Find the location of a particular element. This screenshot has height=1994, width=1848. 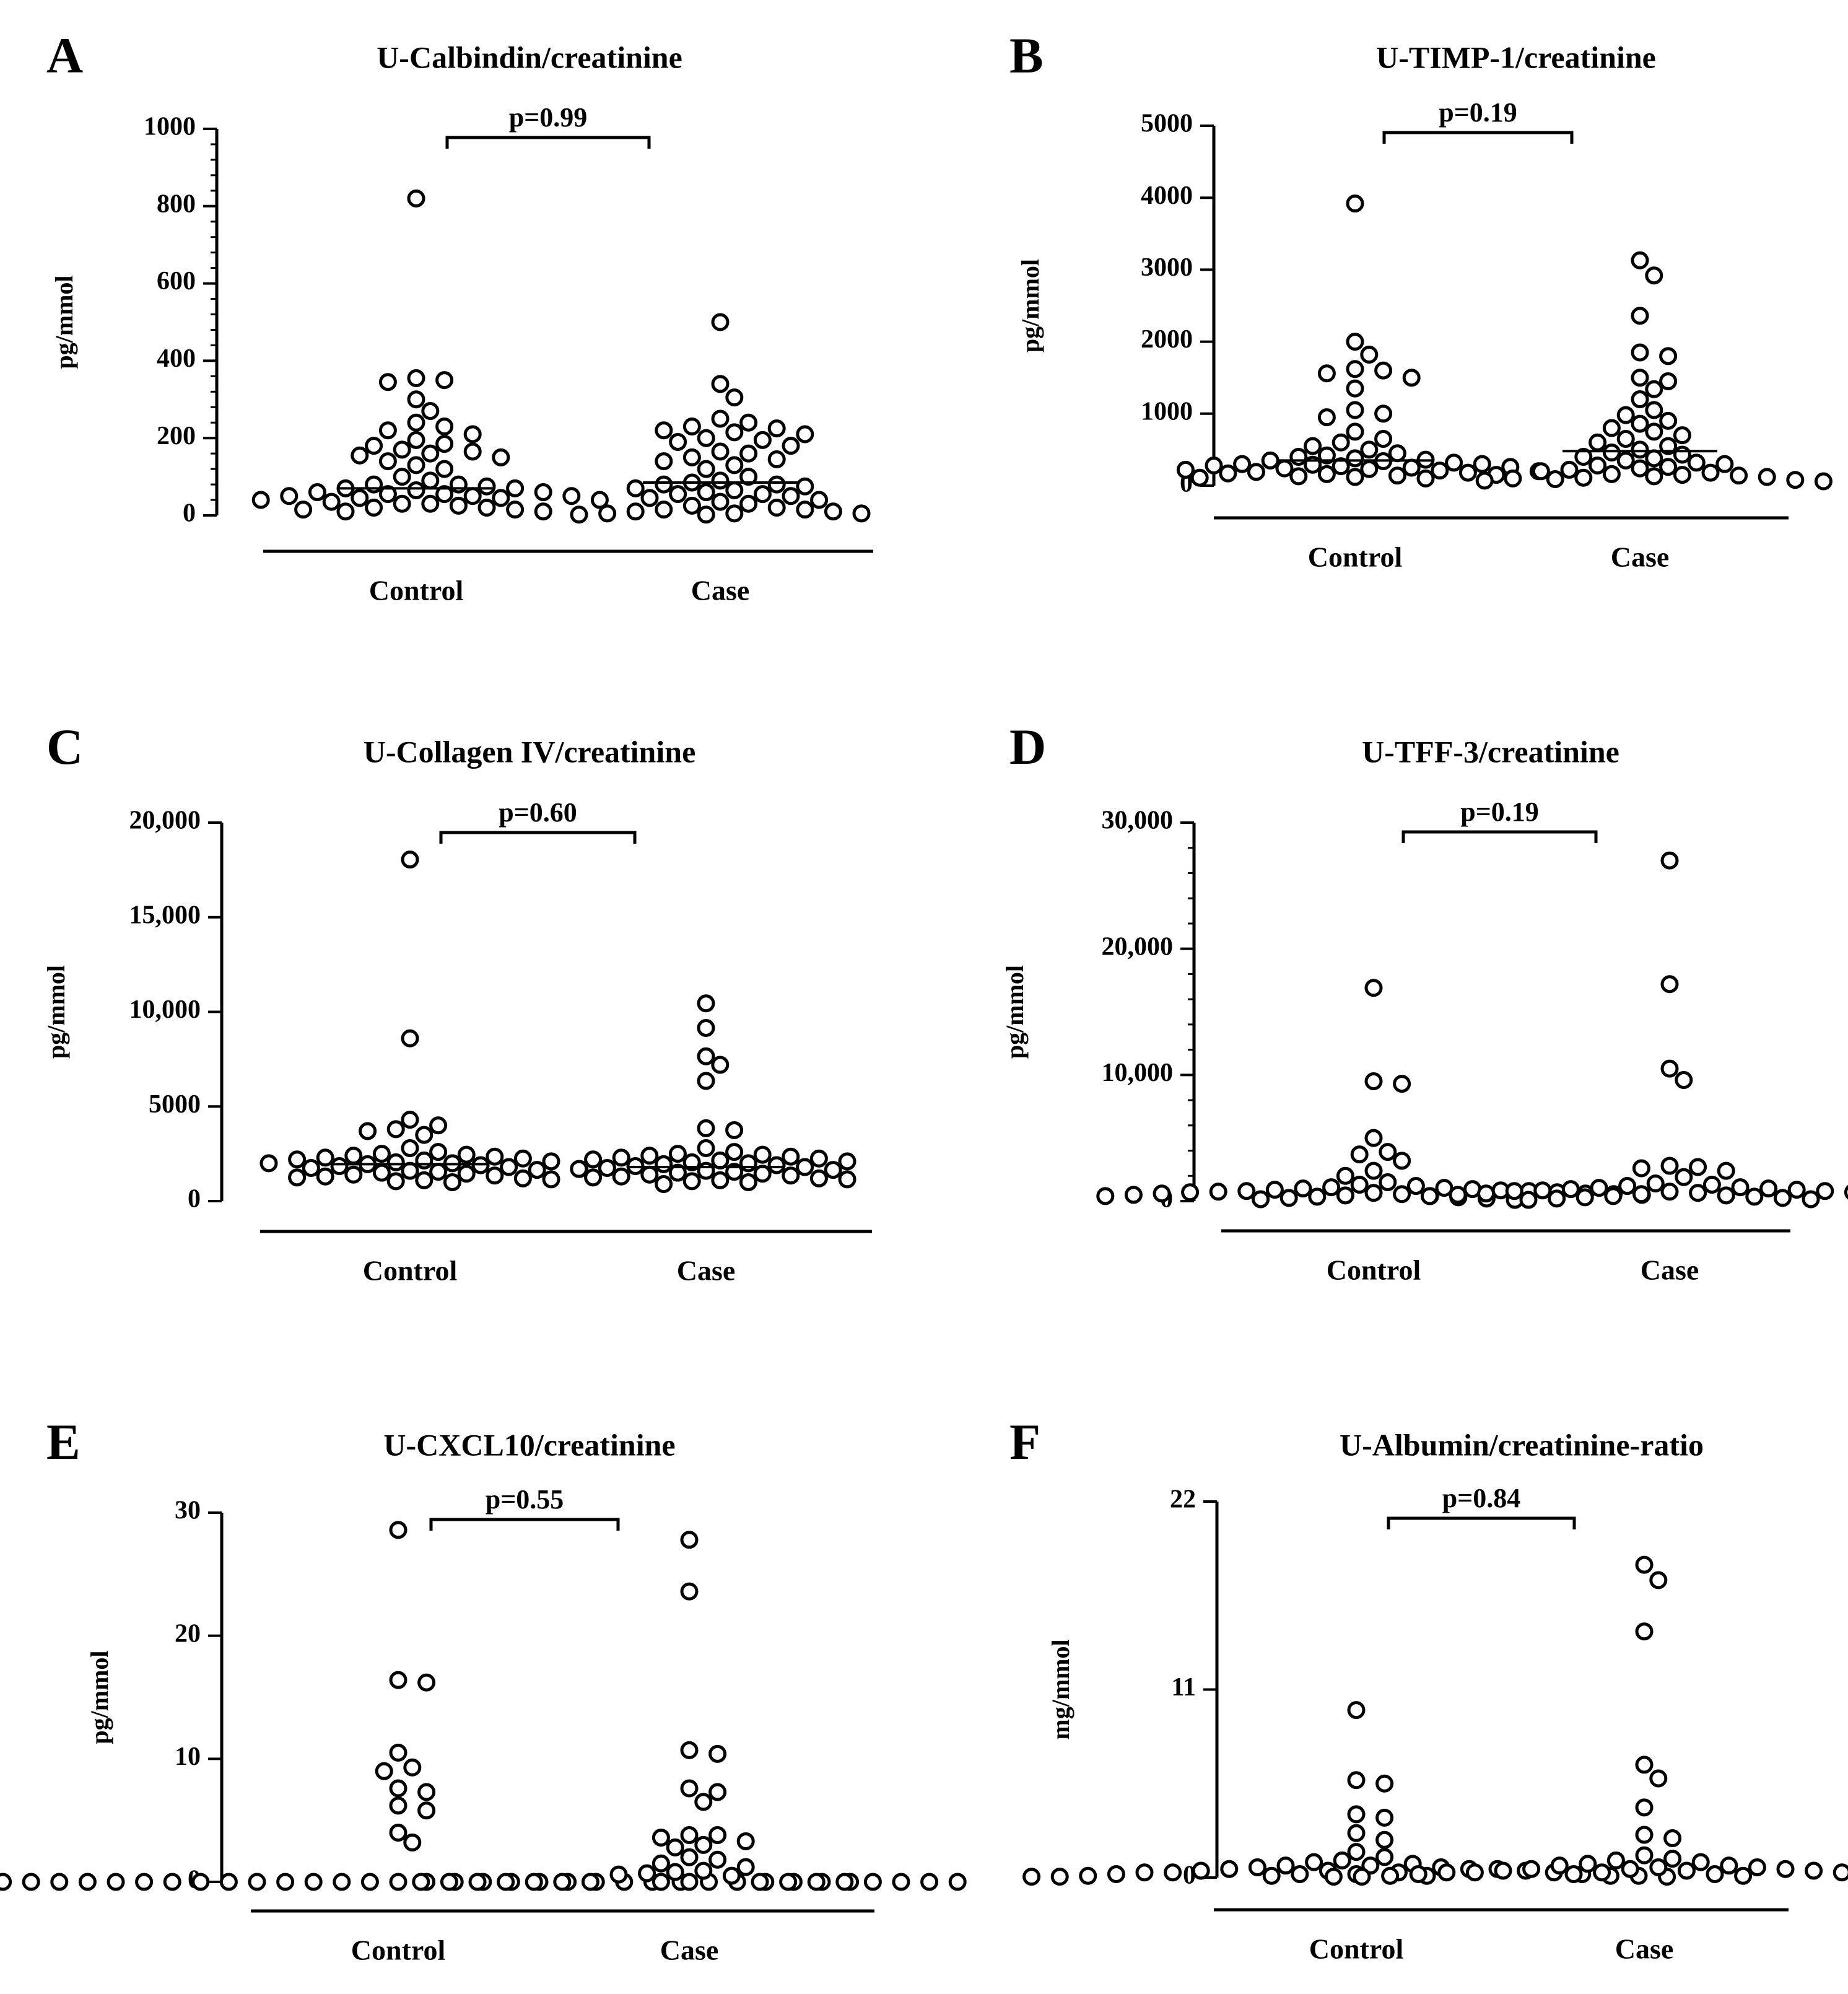

panel-c-tick-label: 0 is located at coordinates (194, 1199).